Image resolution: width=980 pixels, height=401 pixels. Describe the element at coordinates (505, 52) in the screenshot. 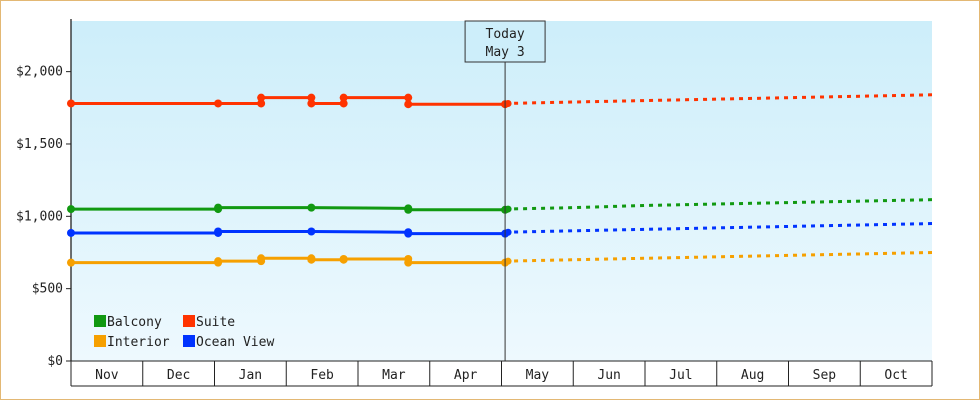

I see `today-date: May 3` at that location.